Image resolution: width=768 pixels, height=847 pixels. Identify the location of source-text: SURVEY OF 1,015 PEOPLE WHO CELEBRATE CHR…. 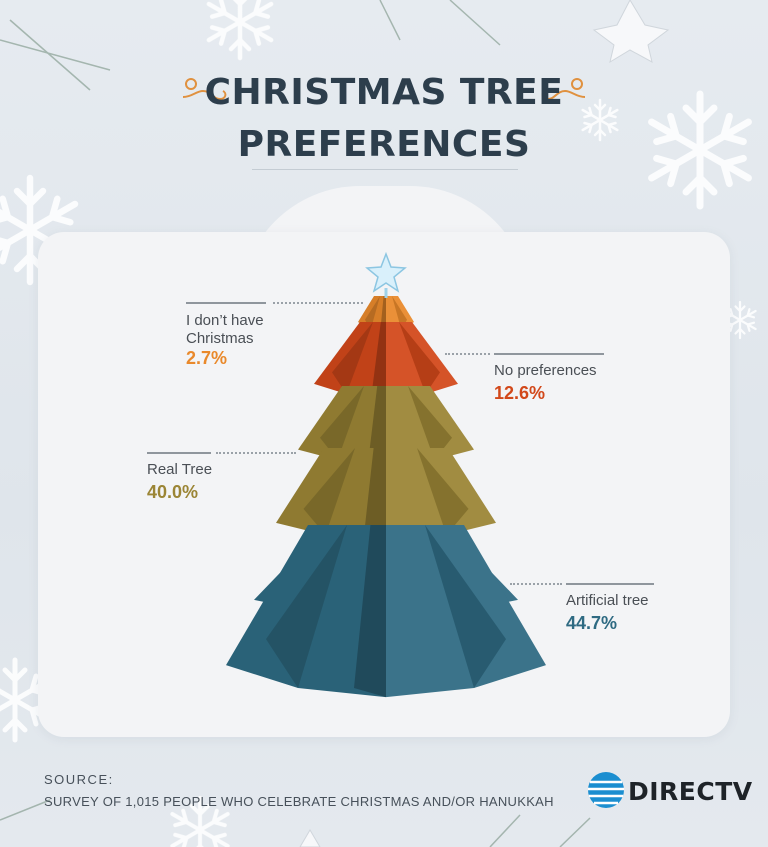
(299, 801).